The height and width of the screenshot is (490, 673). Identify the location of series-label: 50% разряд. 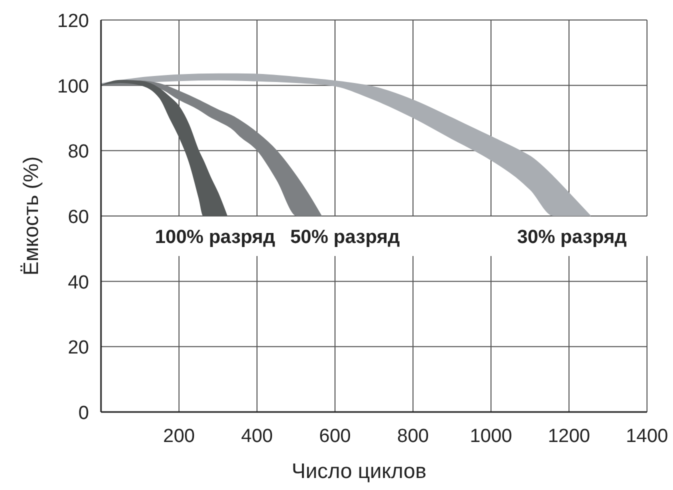
(345, 237).